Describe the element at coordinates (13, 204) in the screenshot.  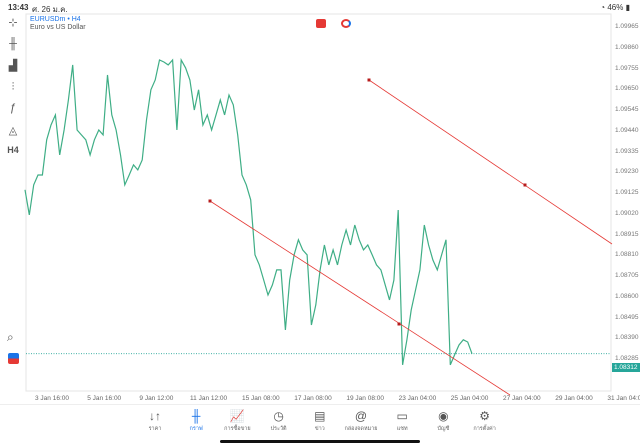
I see `left-toolbar: ⊹ ╫ ▟ ⫶ ƒ ◬ H4` at that location.